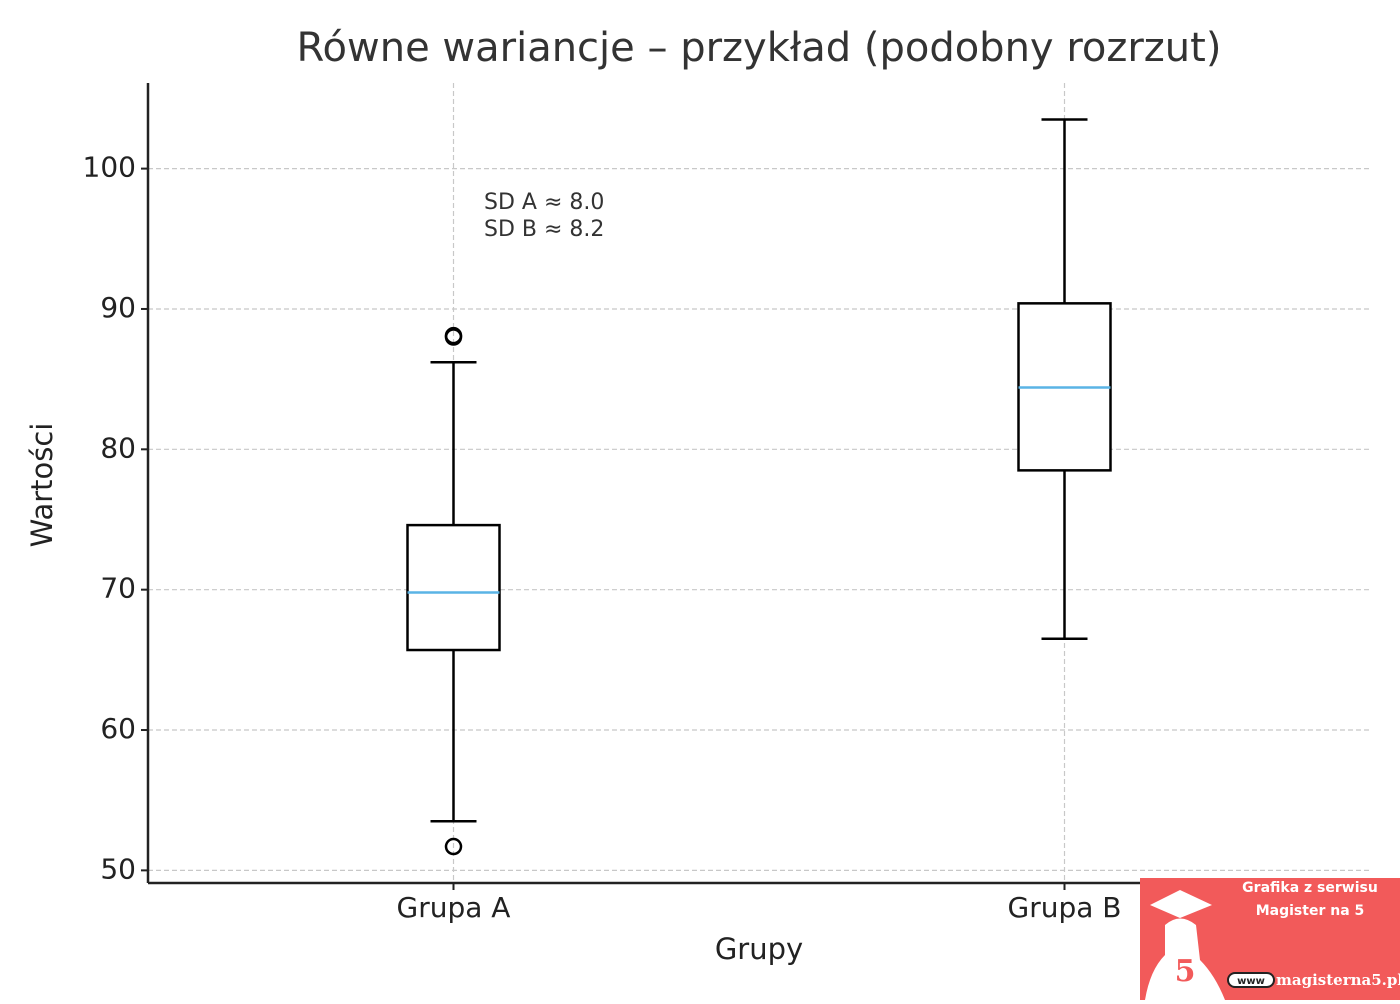  What do you see at coordinates (1065, 907) in the screenshot?
I see `x-tick-label: Grupa B` at bounding box center [1065, 907].